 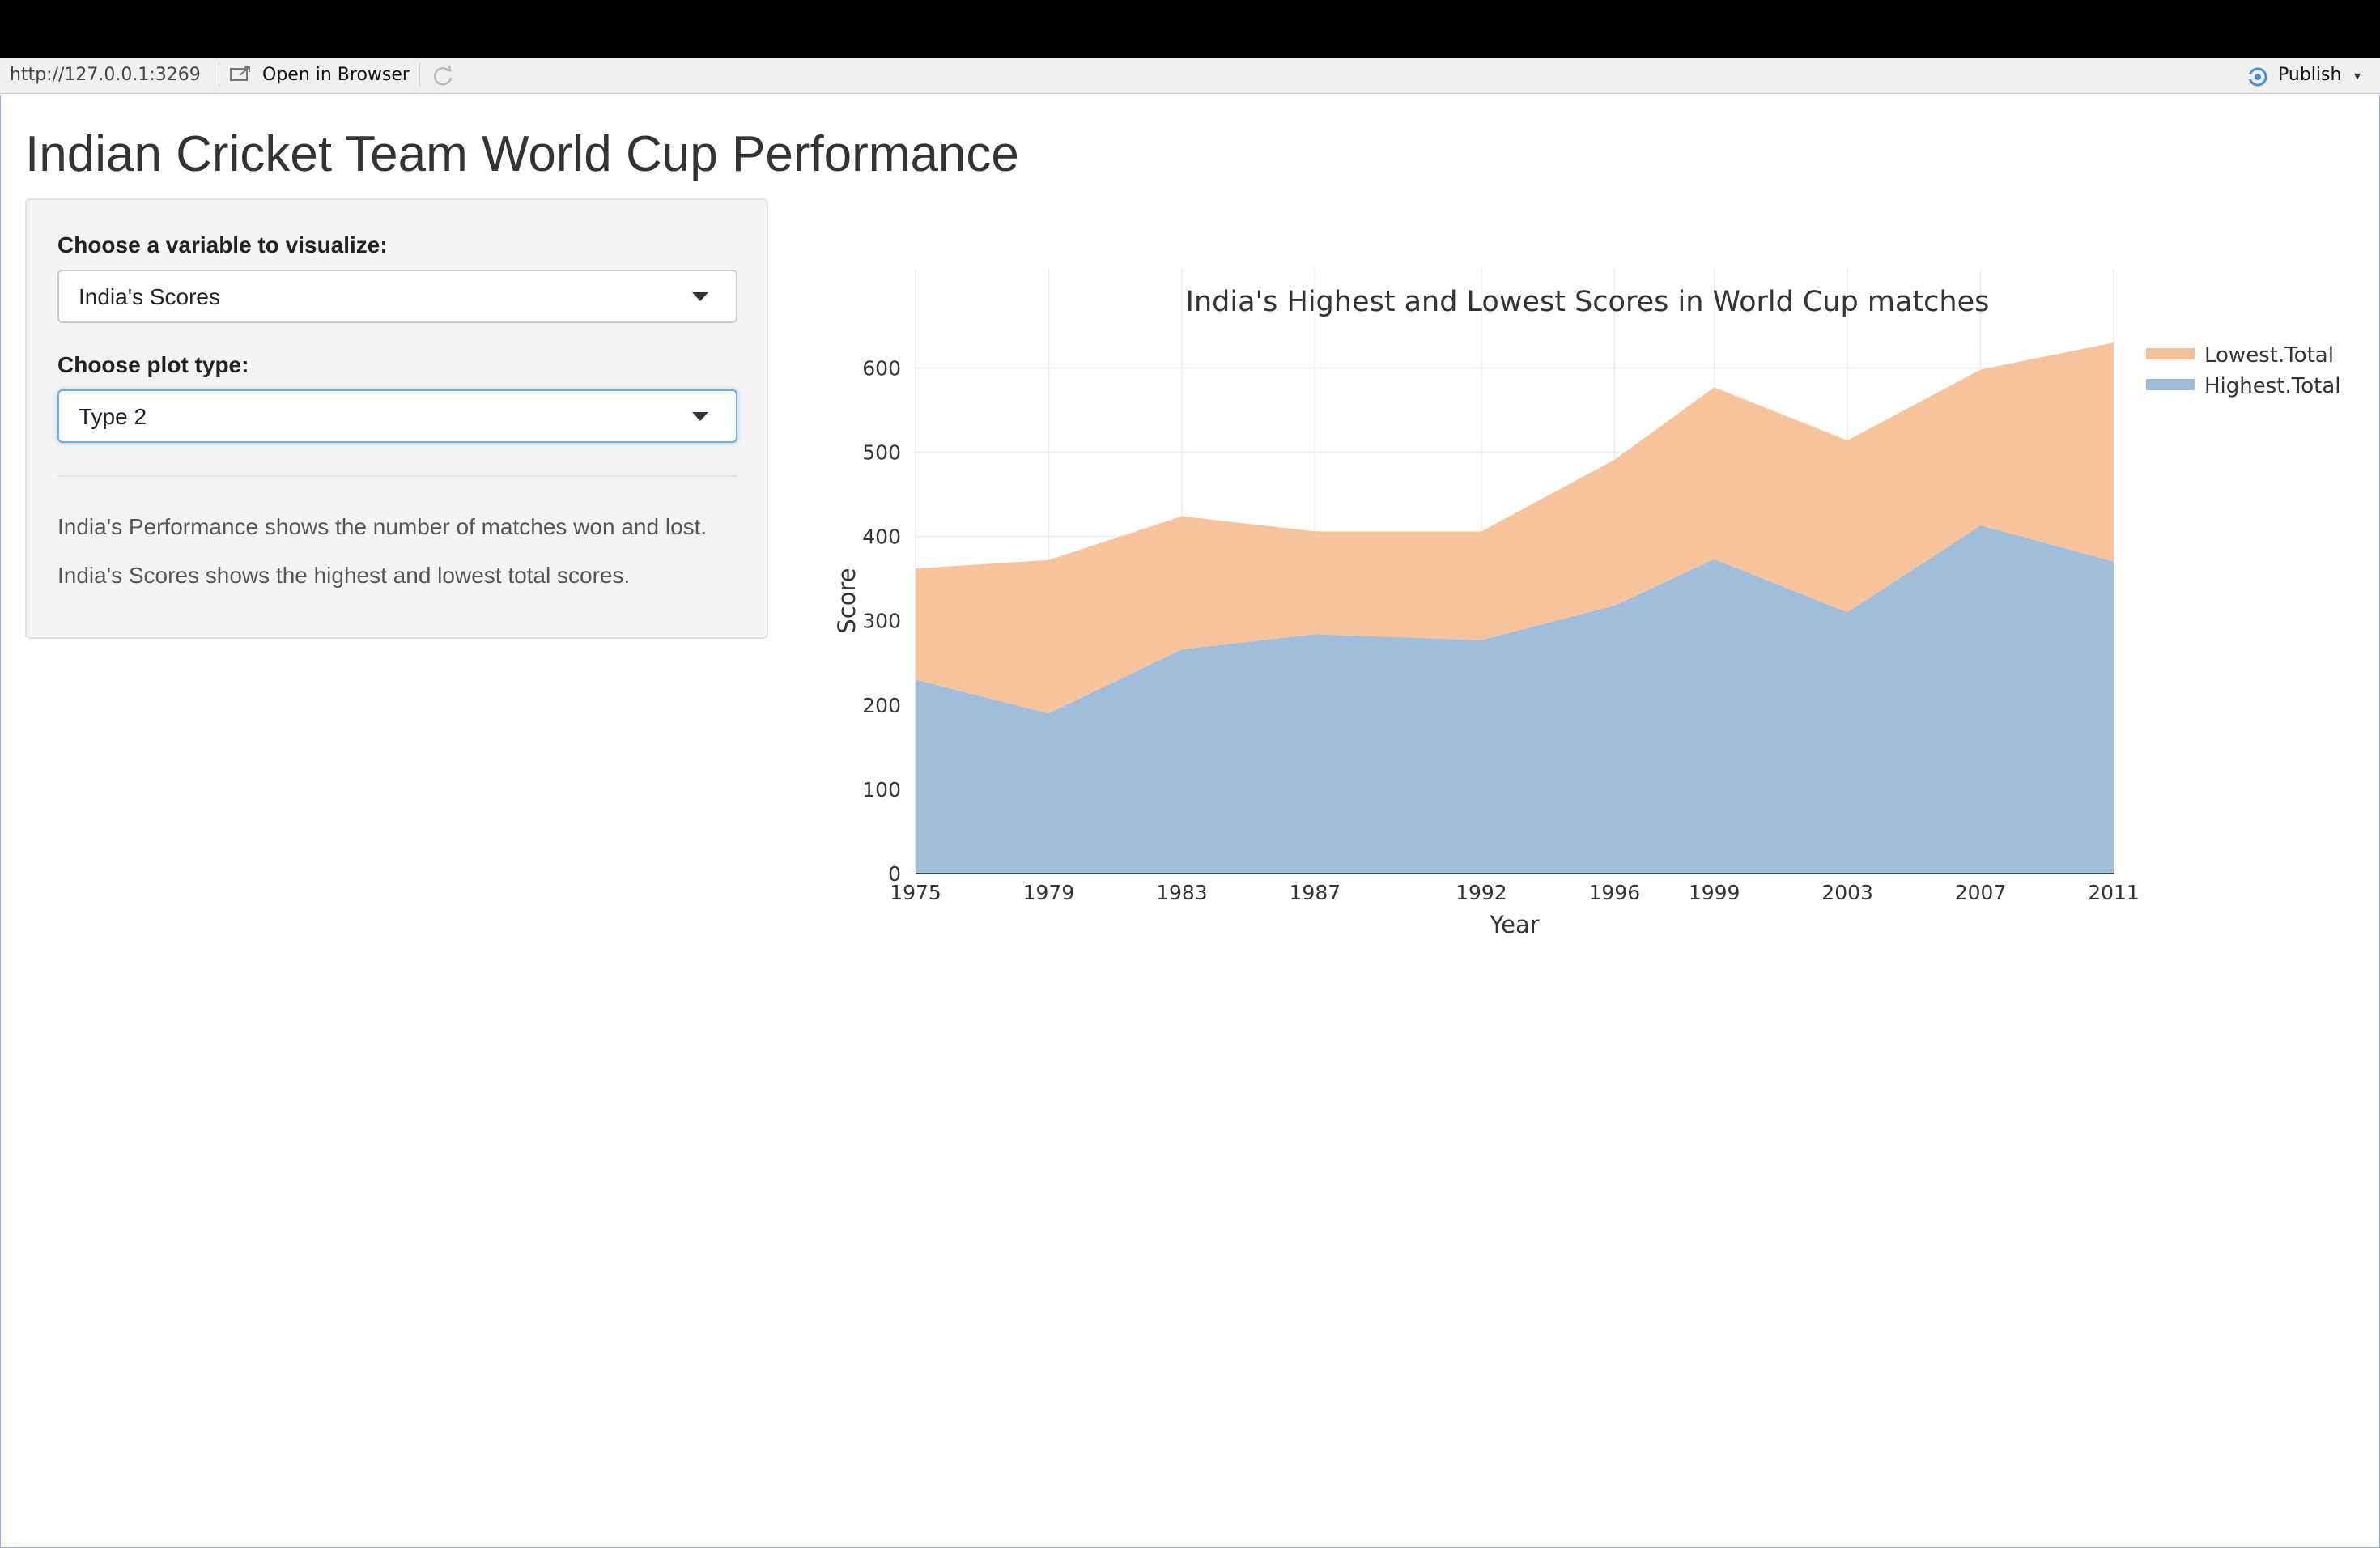 I want to click on y-tick-label: 300, so click(x=882, y=622).